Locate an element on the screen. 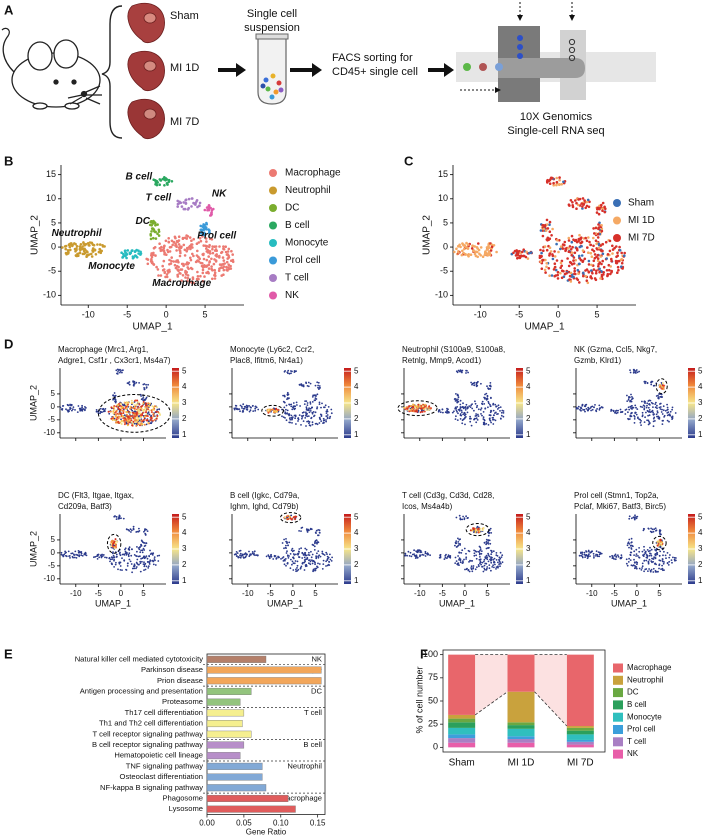 Image resolution: width=709 pixels, height=836 pixels. brace is located at coordinates (112, 72).